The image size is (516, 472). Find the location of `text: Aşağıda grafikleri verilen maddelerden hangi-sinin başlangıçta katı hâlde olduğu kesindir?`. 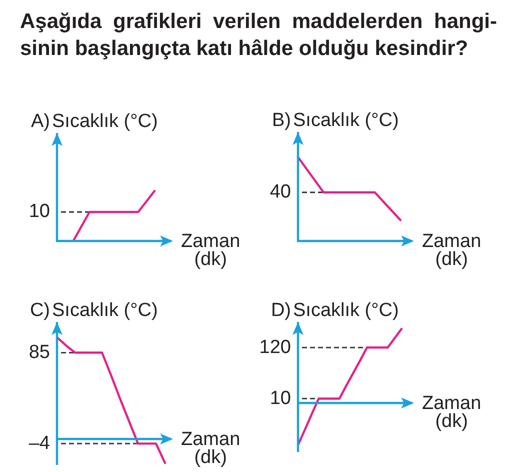

text: Aşağıda grafikleri verilen maddelerden hangi-sinin başlangıçta katı hâlde olduğu kesindir? is located at coordinates (258, 35).